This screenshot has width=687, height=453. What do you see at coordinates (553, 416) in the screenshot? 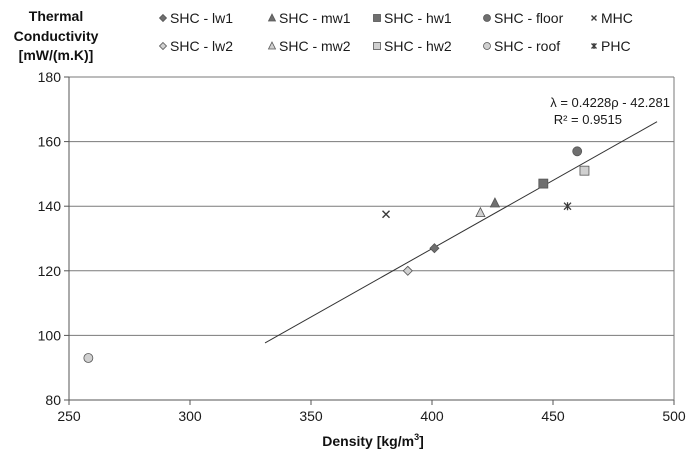
I see `x-tick-label-450: 450` at bounding box center [553, 416].